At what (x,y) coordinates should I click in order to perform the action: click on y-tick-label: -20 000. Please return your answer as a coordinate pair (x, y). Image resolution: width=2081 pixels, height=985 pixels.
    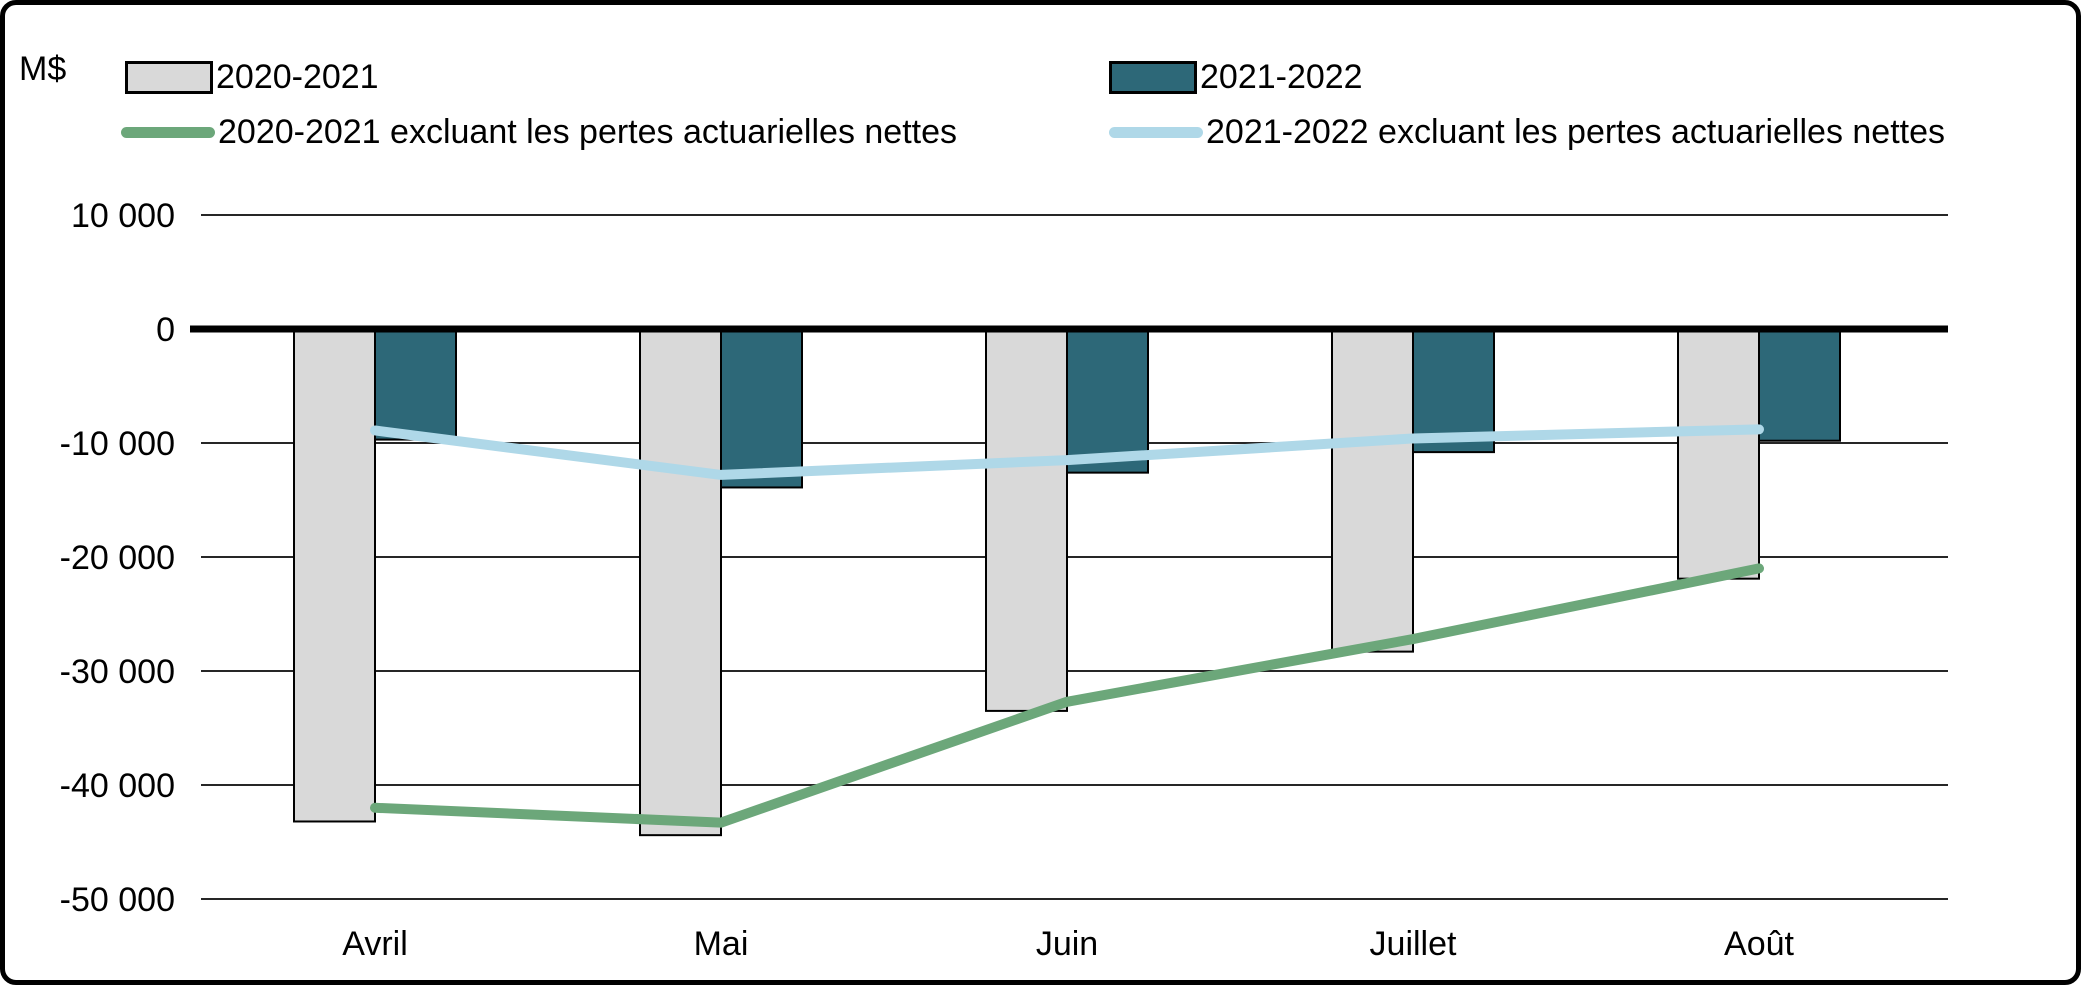
    Looking at the image, I should click on (117, 558).